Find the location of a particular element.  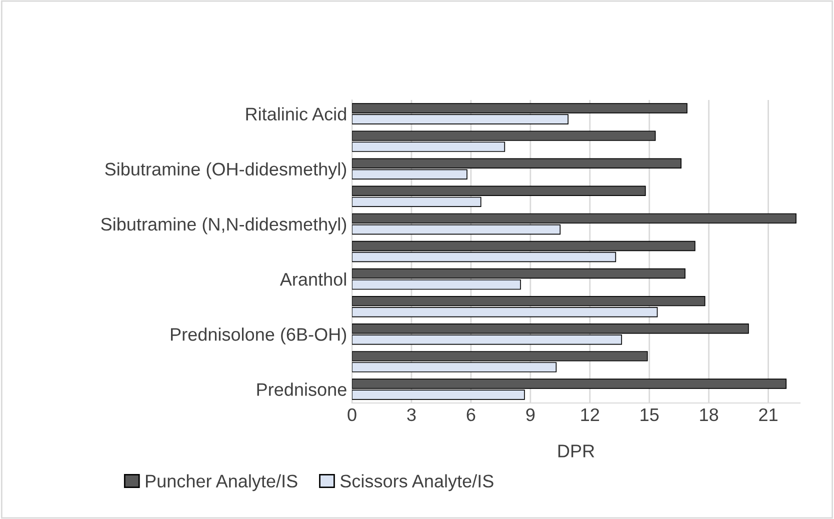

x-tick-label: 0 is located at coordinates (352, 415).